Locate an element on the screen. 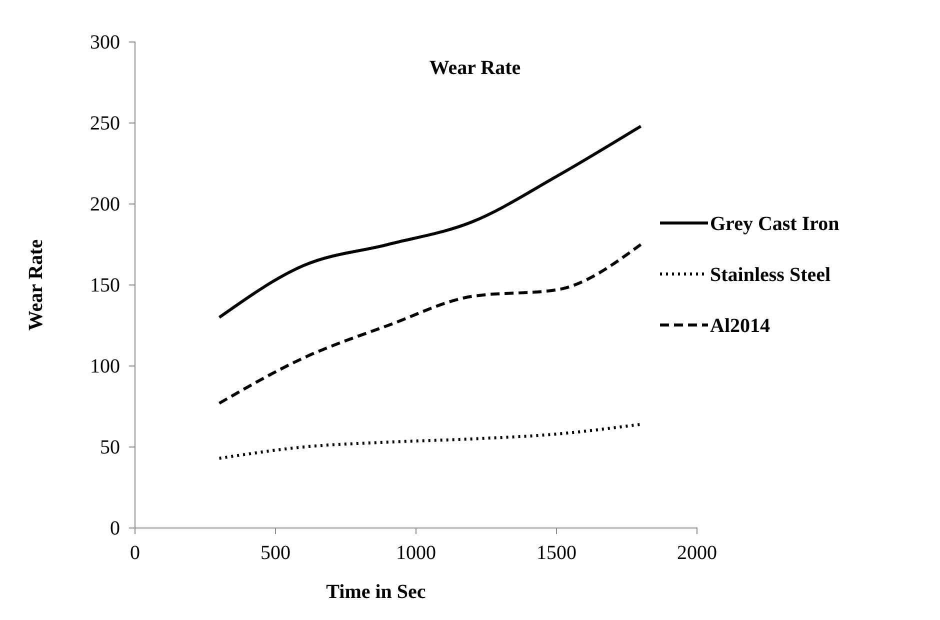 This screenshot has width=940, height=620. y-axis-title: Wear Rate is located at coordinates (36, 285).